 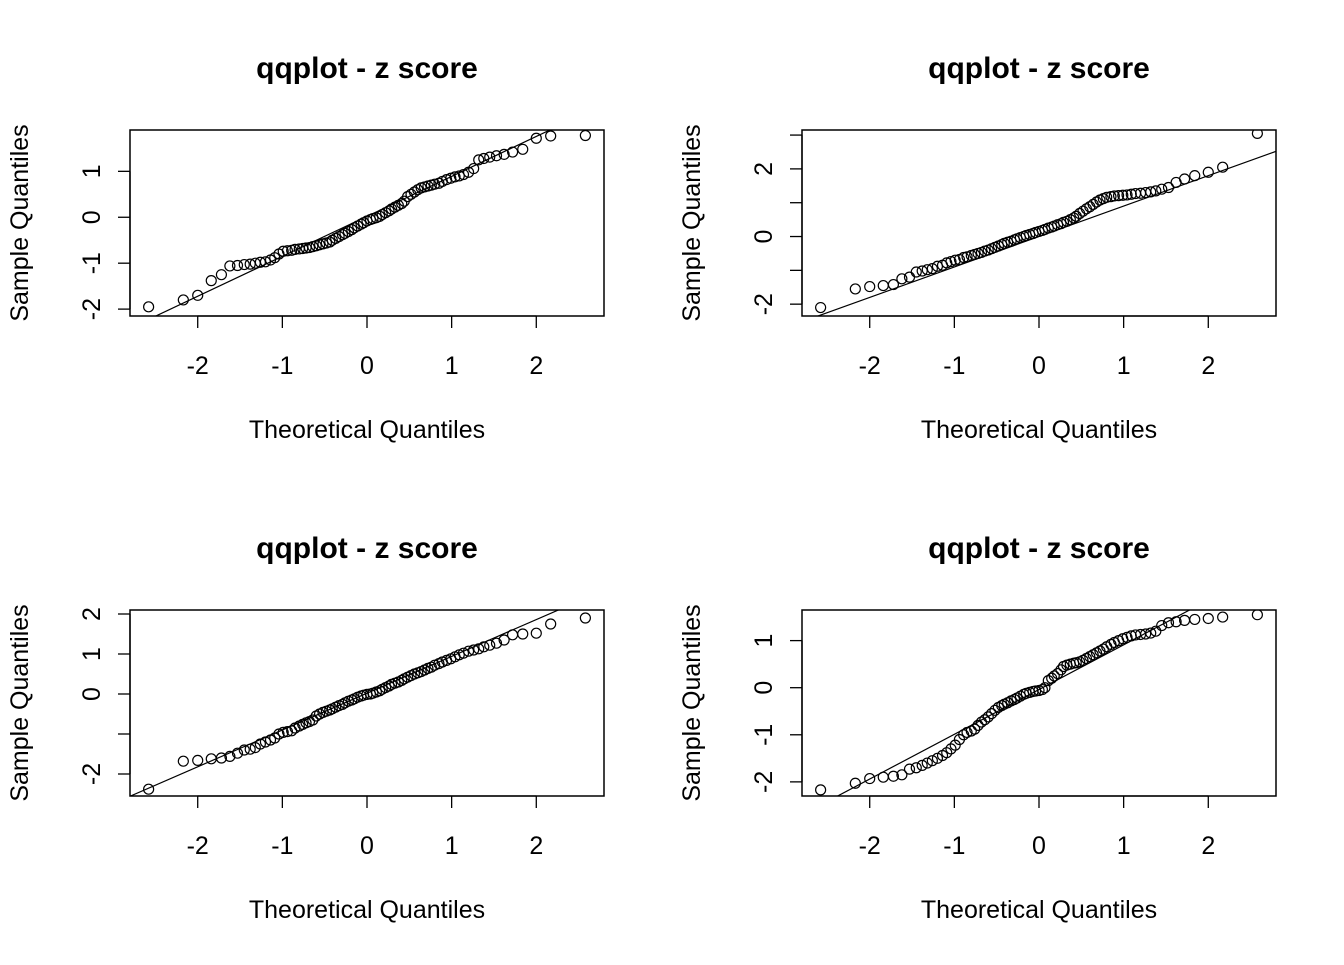 What do you see at coordinates (764, 735) in the screenshot?
I see `y-tick-label: -1` at bounding box center [764, 735].